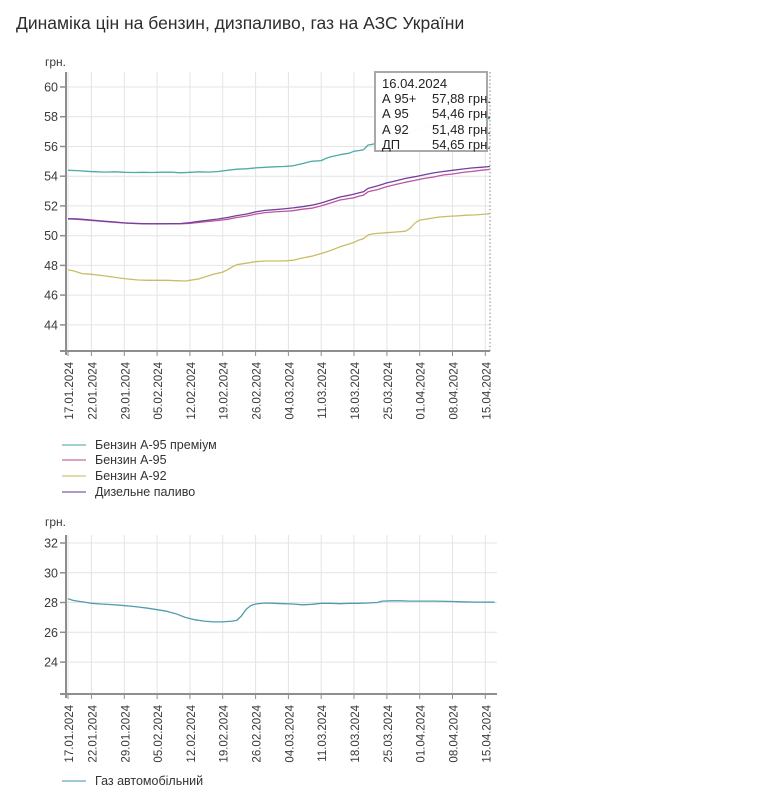  What do you see at coordinates (51, 663) in the screenshot?
I see `y-tick-label: 24` at bounding box center [51, 663].